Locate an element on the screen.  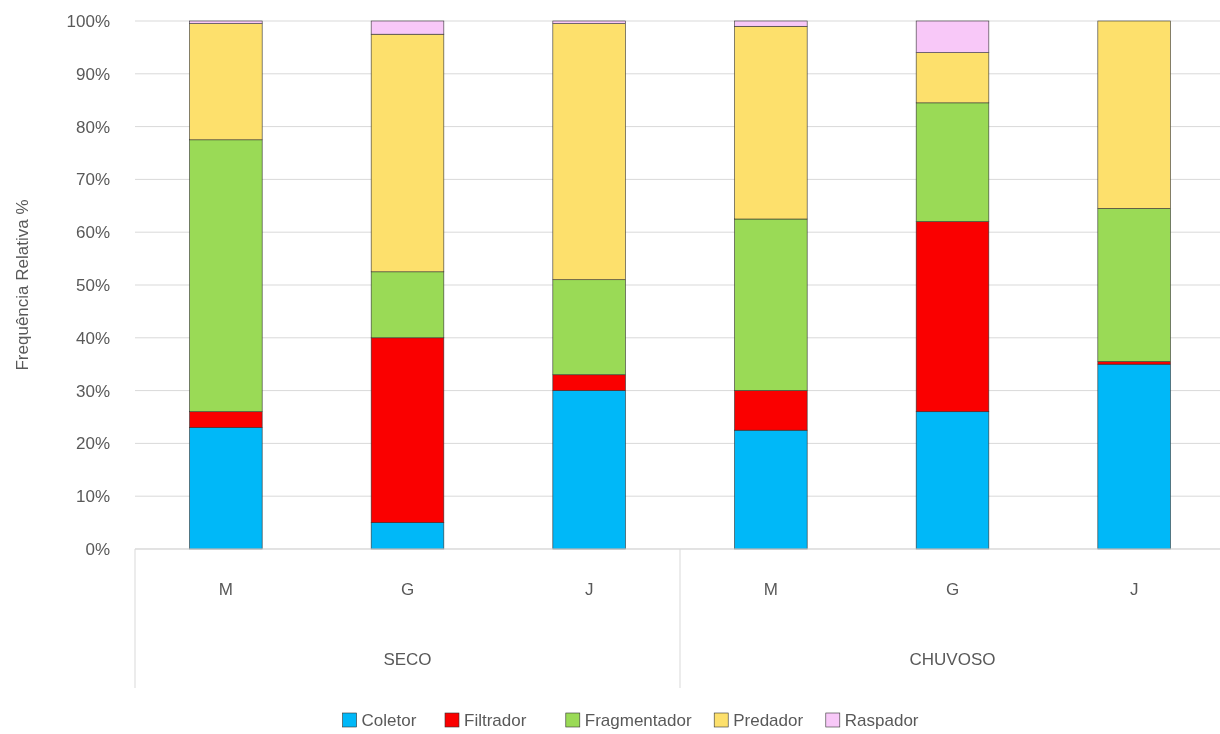
y-tick-label: 60% is located at coordinates (92, 233).